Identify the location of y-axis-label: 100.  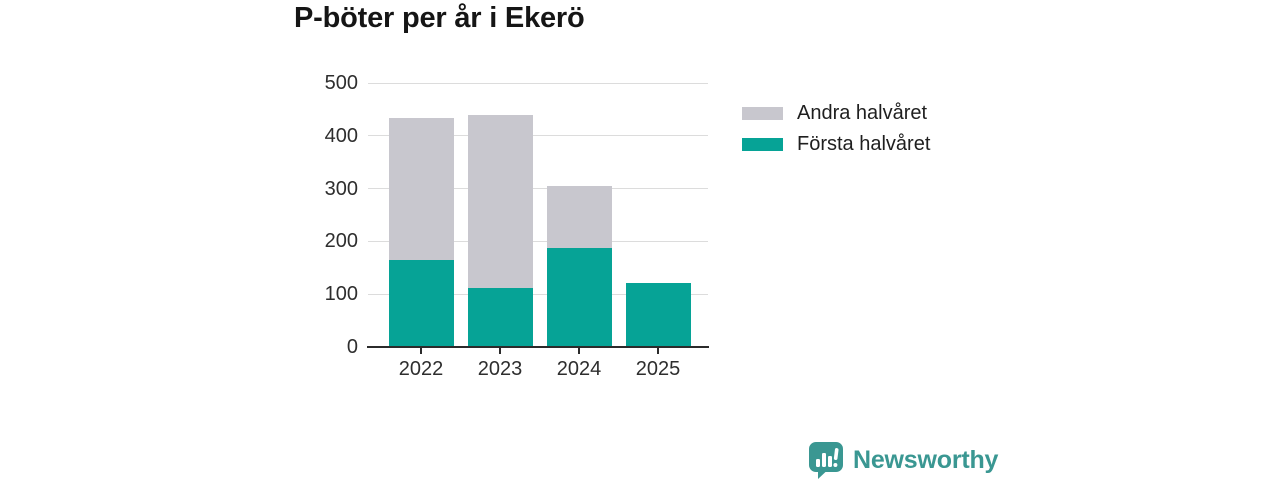
(341, 294).